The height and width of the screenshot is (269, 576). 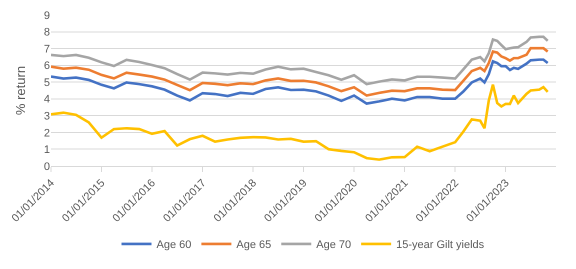 I want to click on y-tick-label: 4, so click(x=47, y=100).